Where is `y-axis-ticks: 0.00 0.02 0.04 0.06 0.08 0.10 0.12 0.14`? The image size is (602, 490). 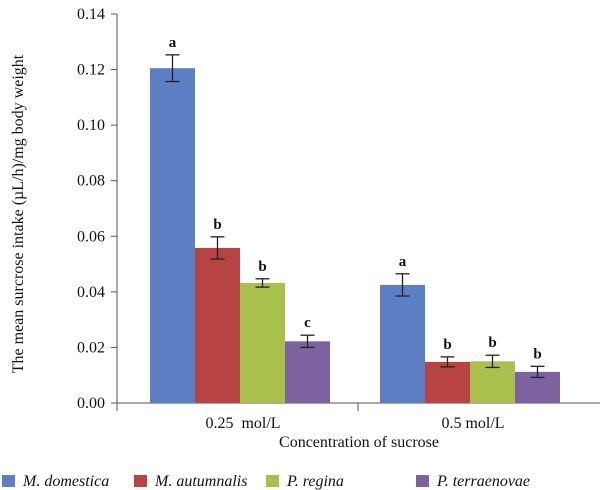
y-axis-ticks: 0.00 0.02 0.04 0.06 0.08 0.10 0.12 0.14 is located at coordinates (97, 209).